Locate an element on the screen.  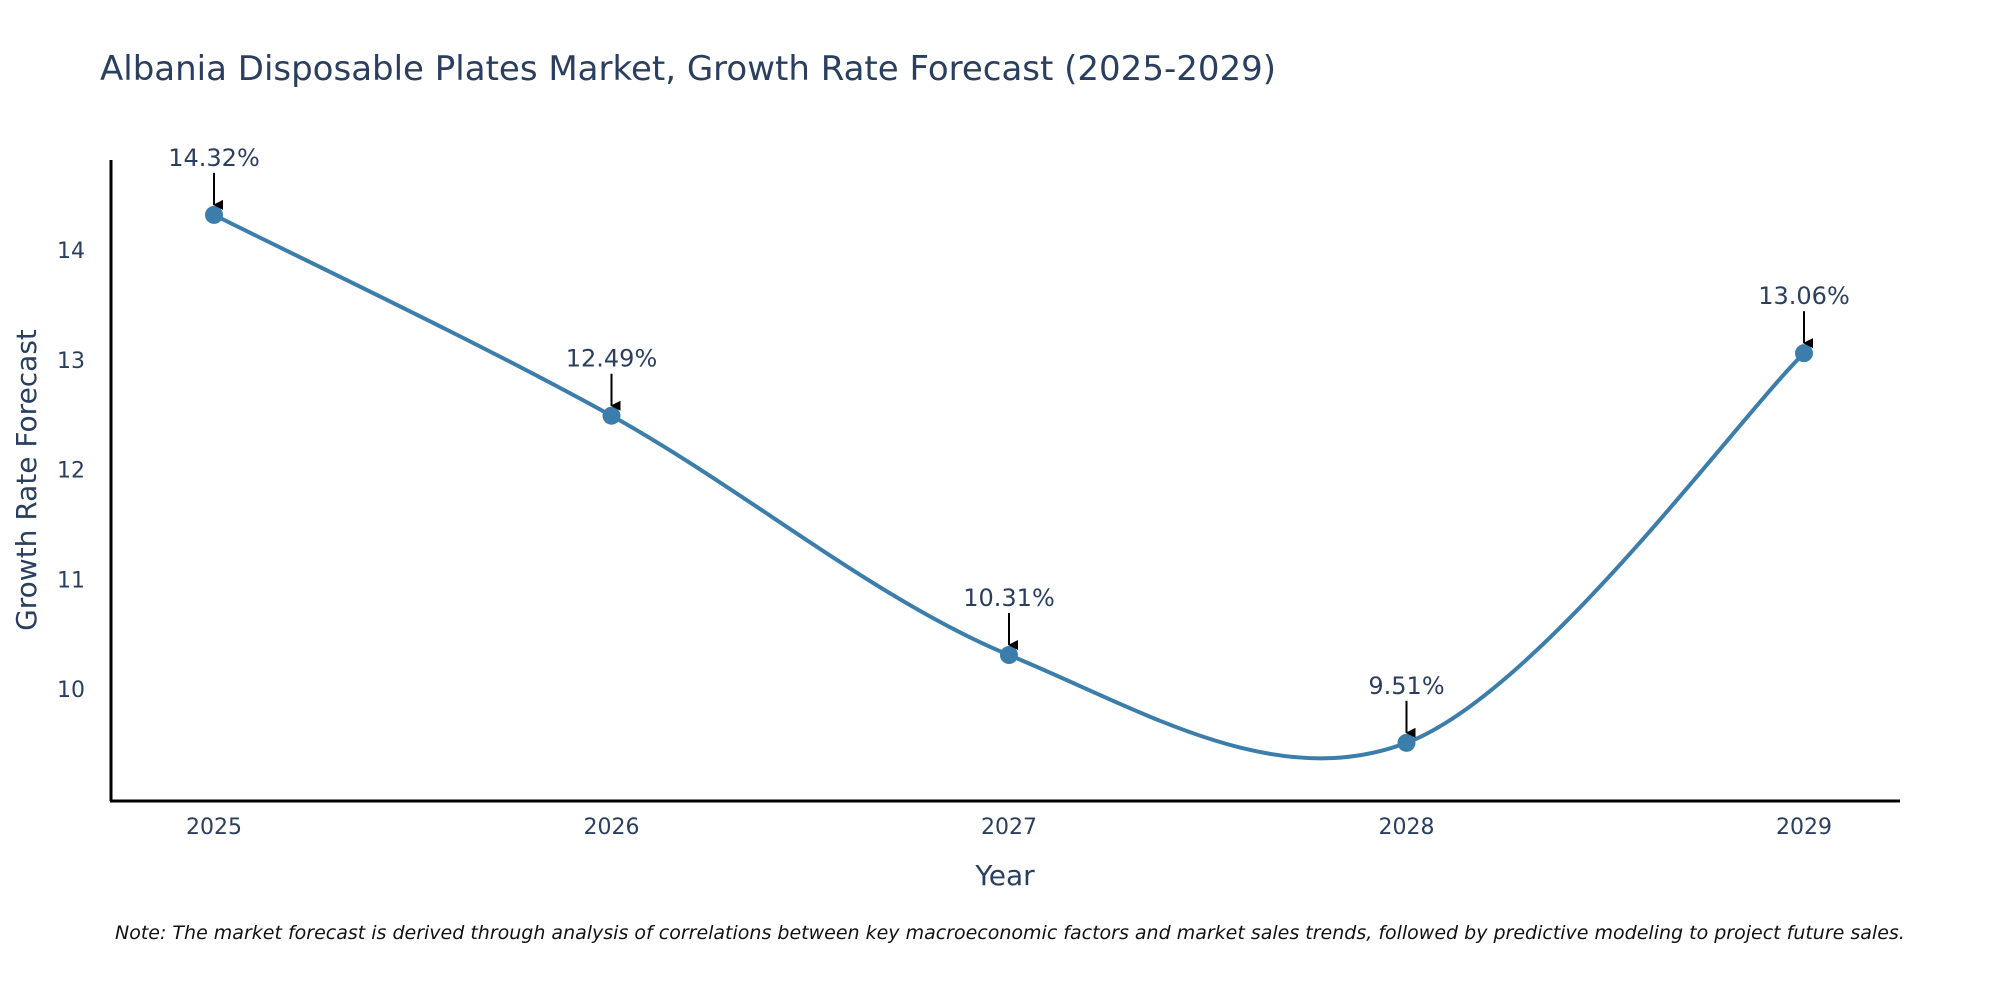
y-tick-label: 11 is located at coordinates (71, 580).